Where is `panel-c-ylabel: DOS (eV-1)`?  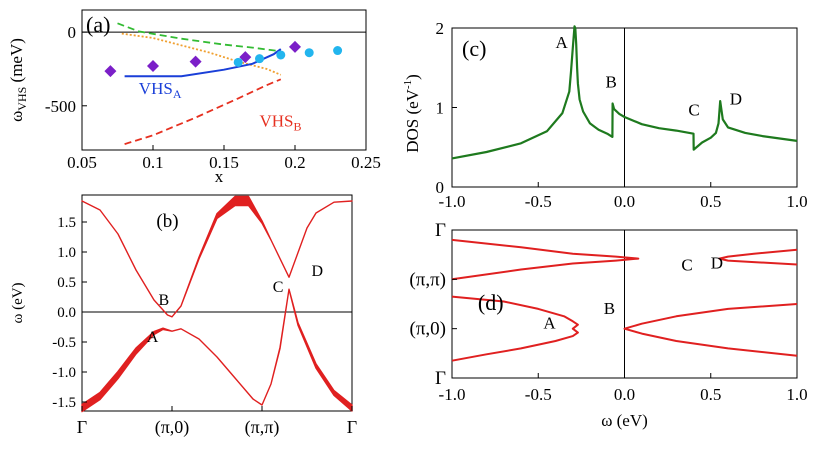
panel-c-ylabel: DOS (eV-1) is located at coordinates (412, 113).